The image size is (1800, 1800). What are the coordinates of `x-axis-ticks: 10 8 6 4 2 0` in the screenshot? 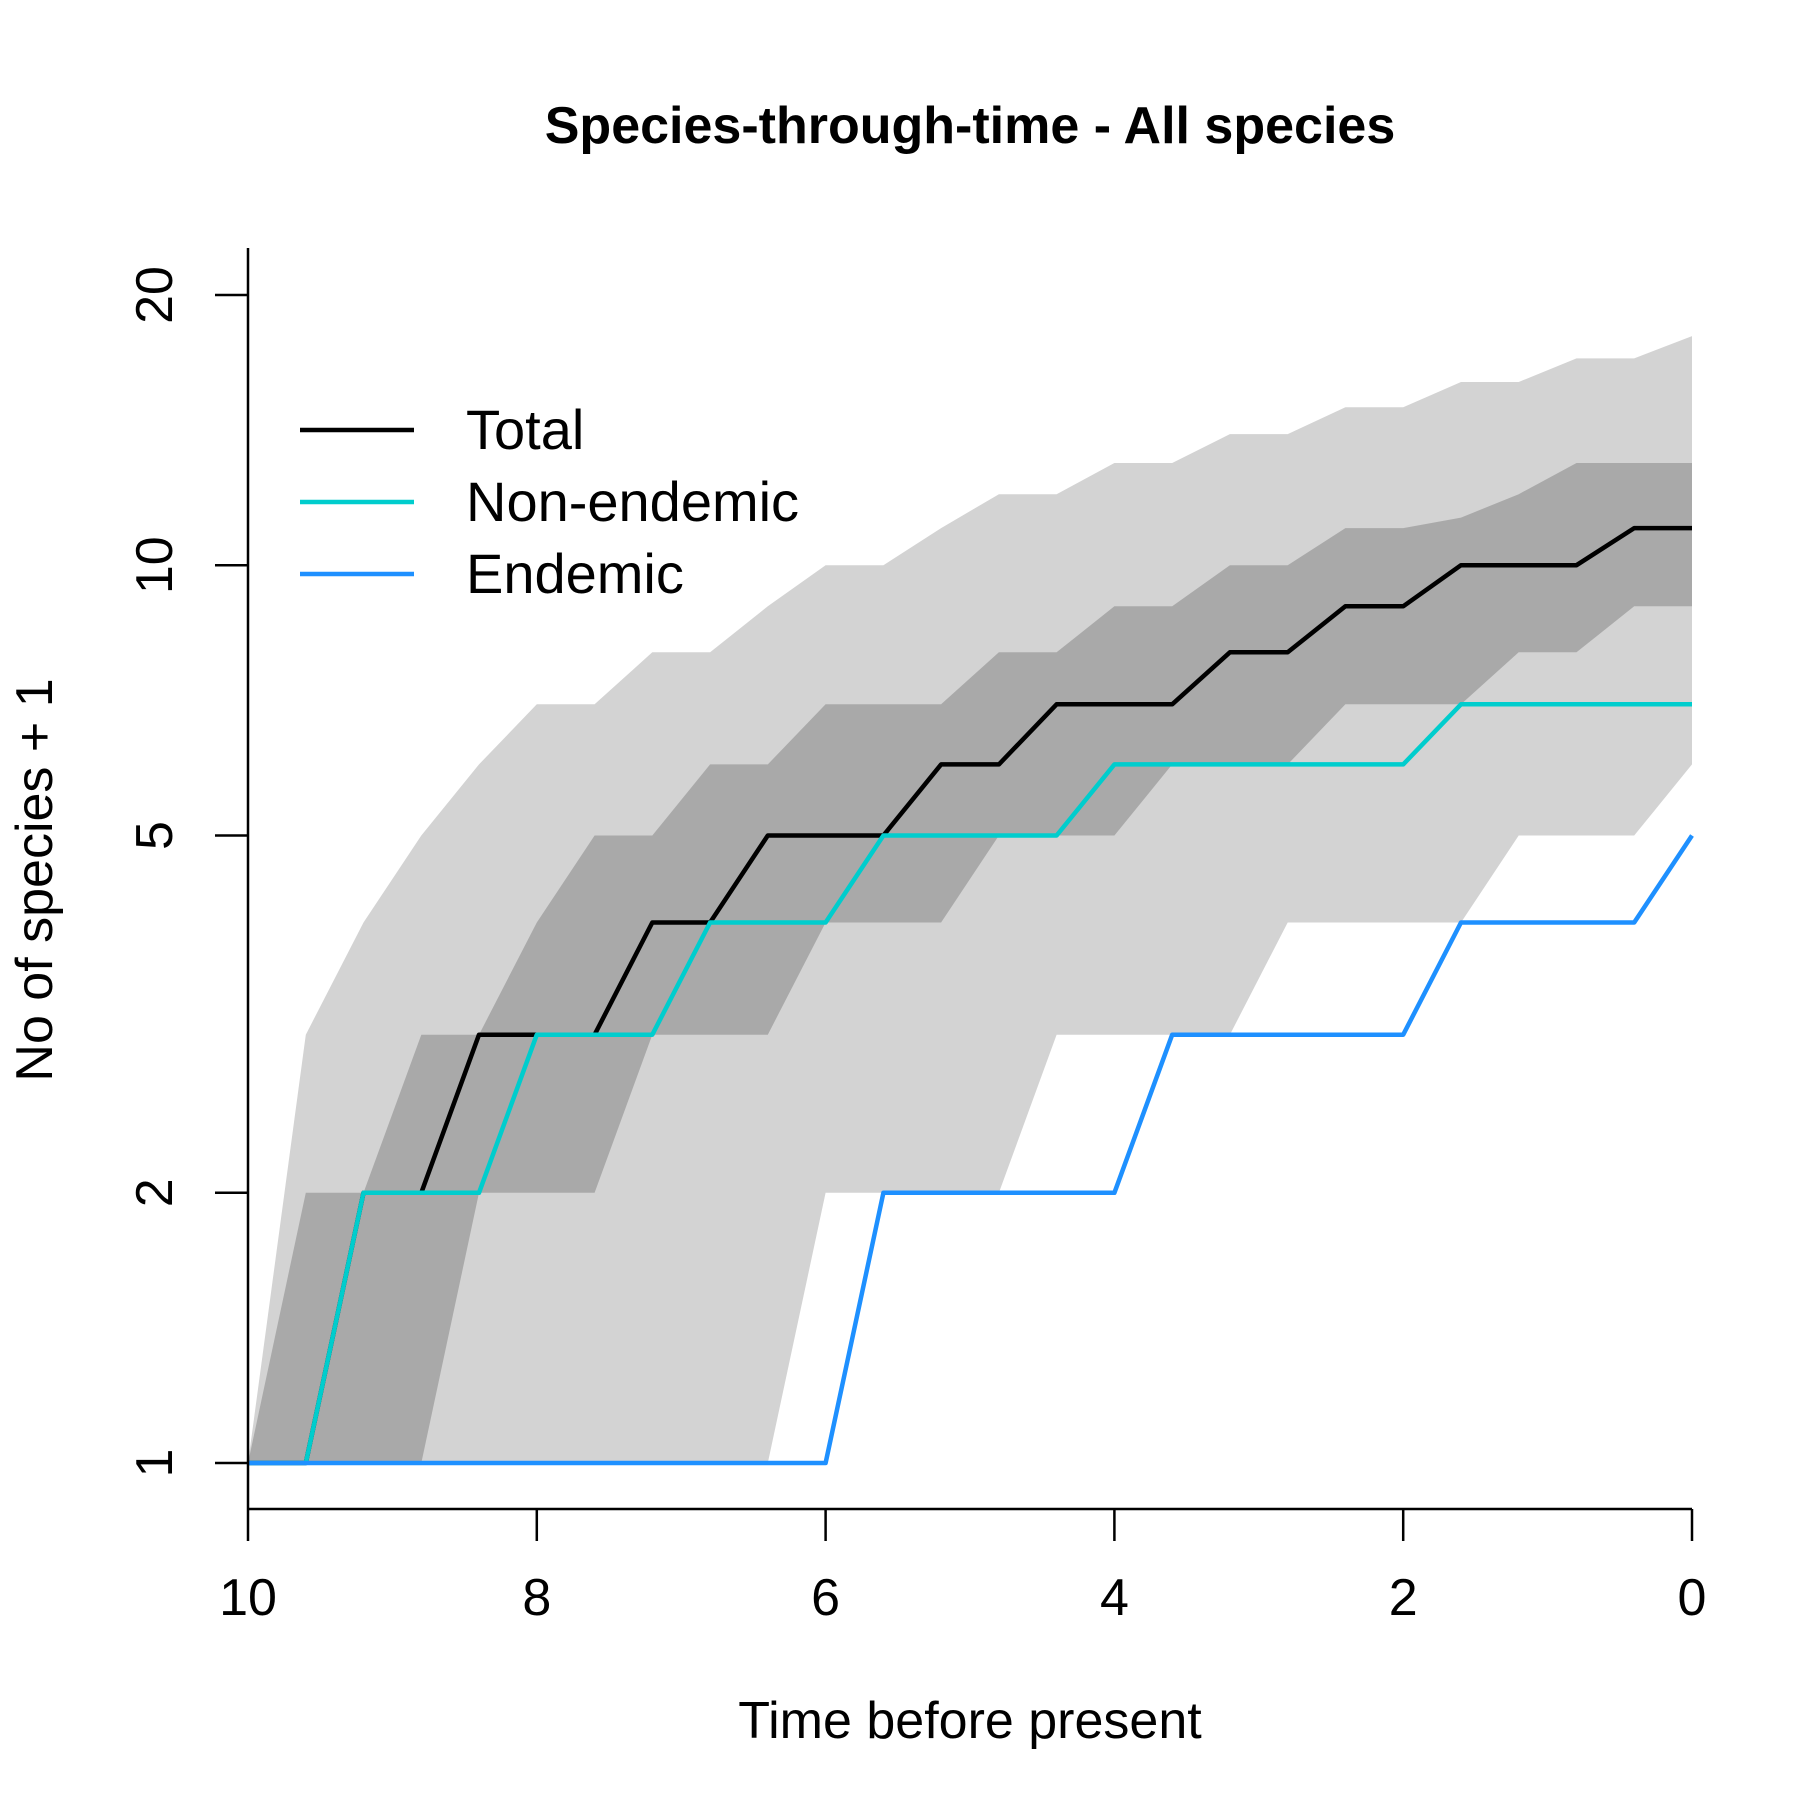 It's located at (962, 1568).